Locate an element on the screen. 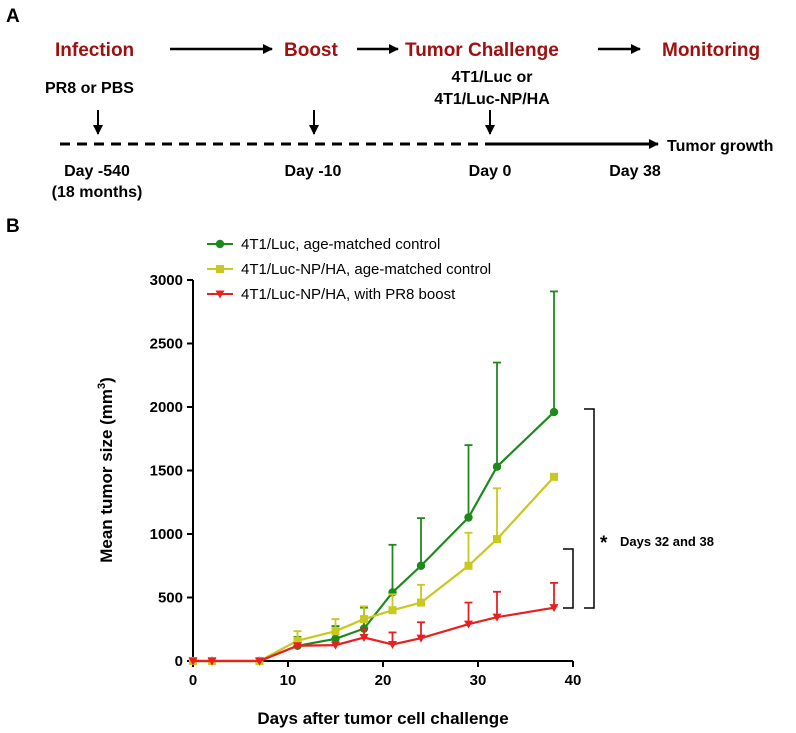  panel-b-label: B is located at coordinates (13, 226).